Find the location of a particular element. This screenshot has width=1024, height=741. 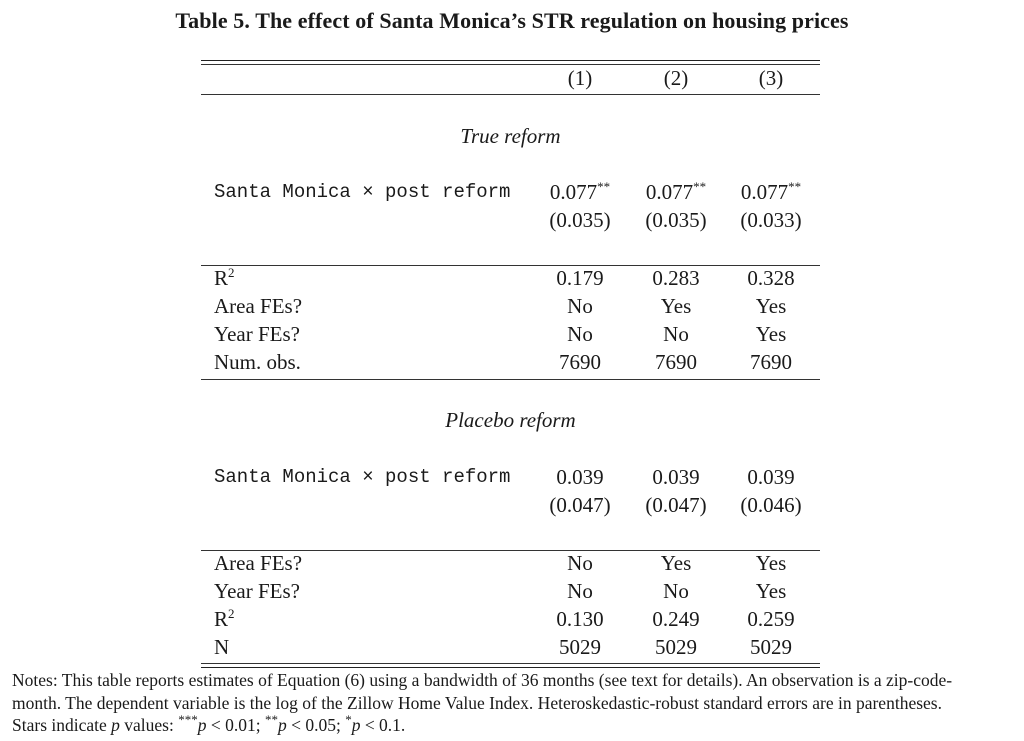

top-rule is located at coordinates (510, 60).